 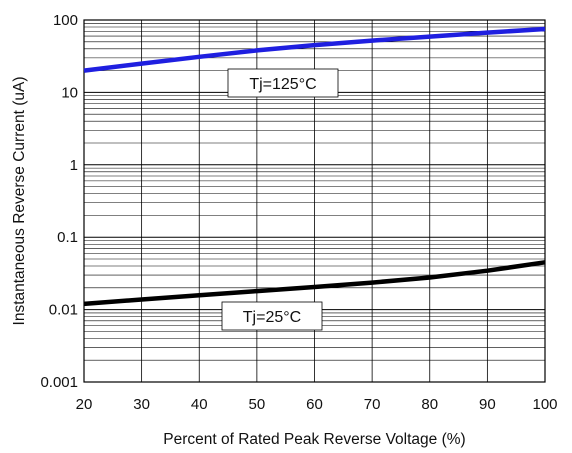 What do you see at coordinates (67, 237) in the screenshot?
I see `y-tick-label: 0.1` at bounding box center [67, 237].